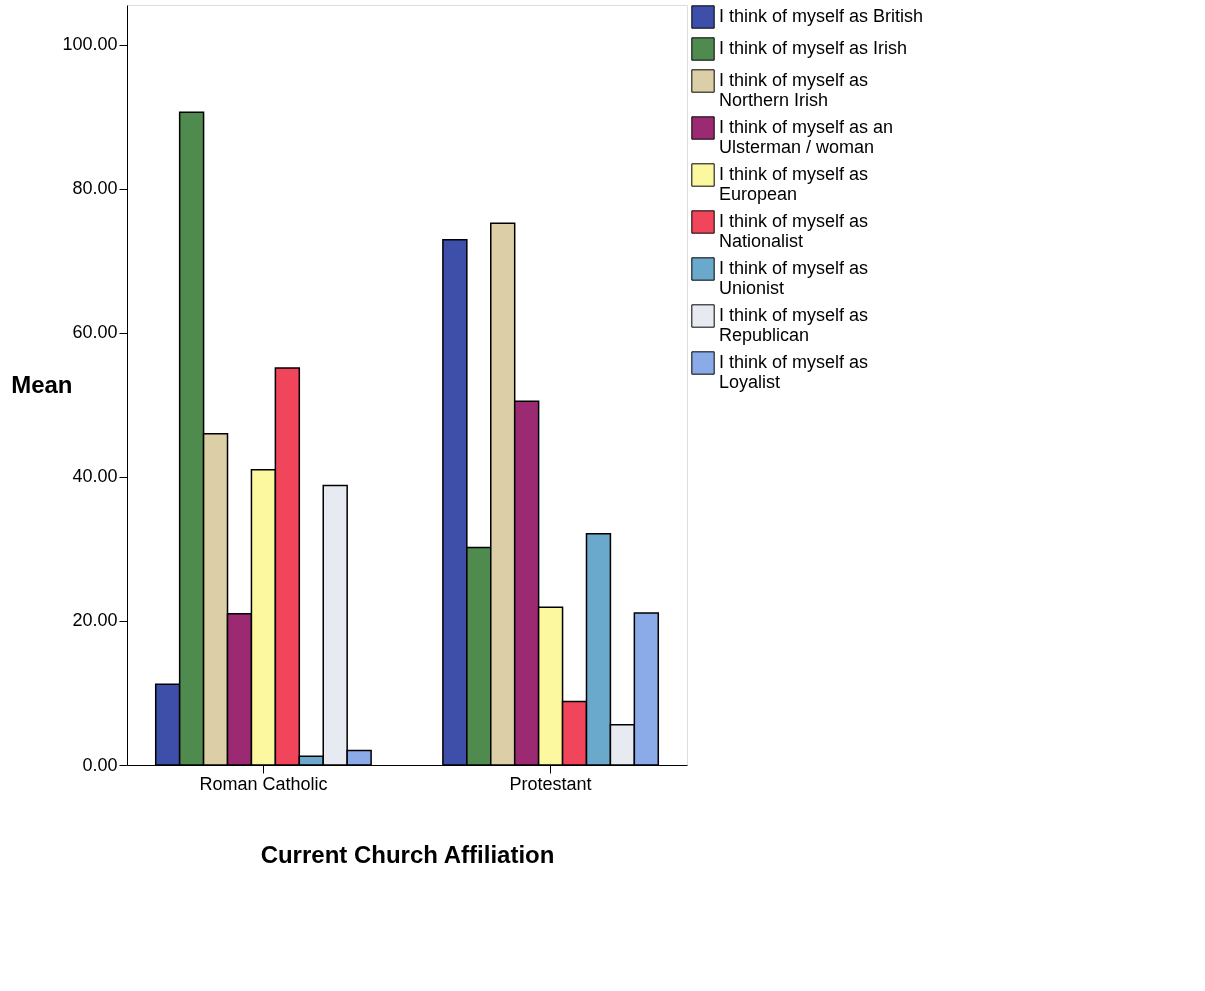  I want to click on legend-label: I think of myself as Northern Irish, so click(794, 90).